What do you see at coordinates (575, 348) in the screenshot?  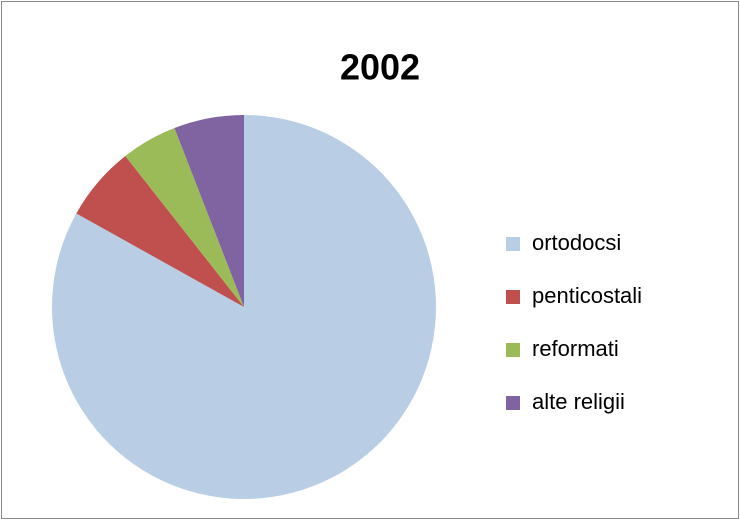 I see `legend-label: reformati` at bounding box center [575, 348].